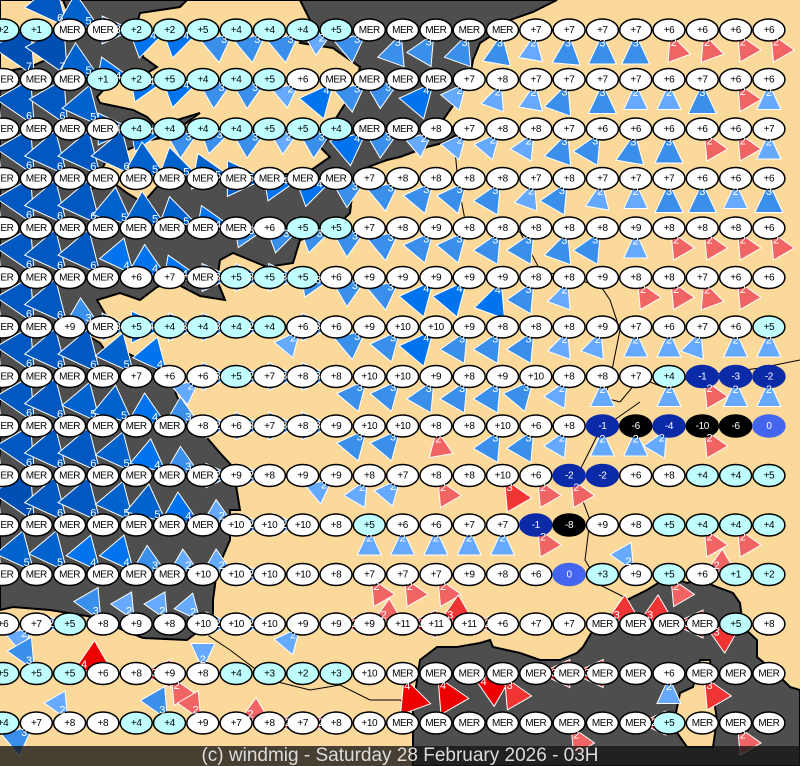  I want to click on temperature-label: +3, so click(602, 575).